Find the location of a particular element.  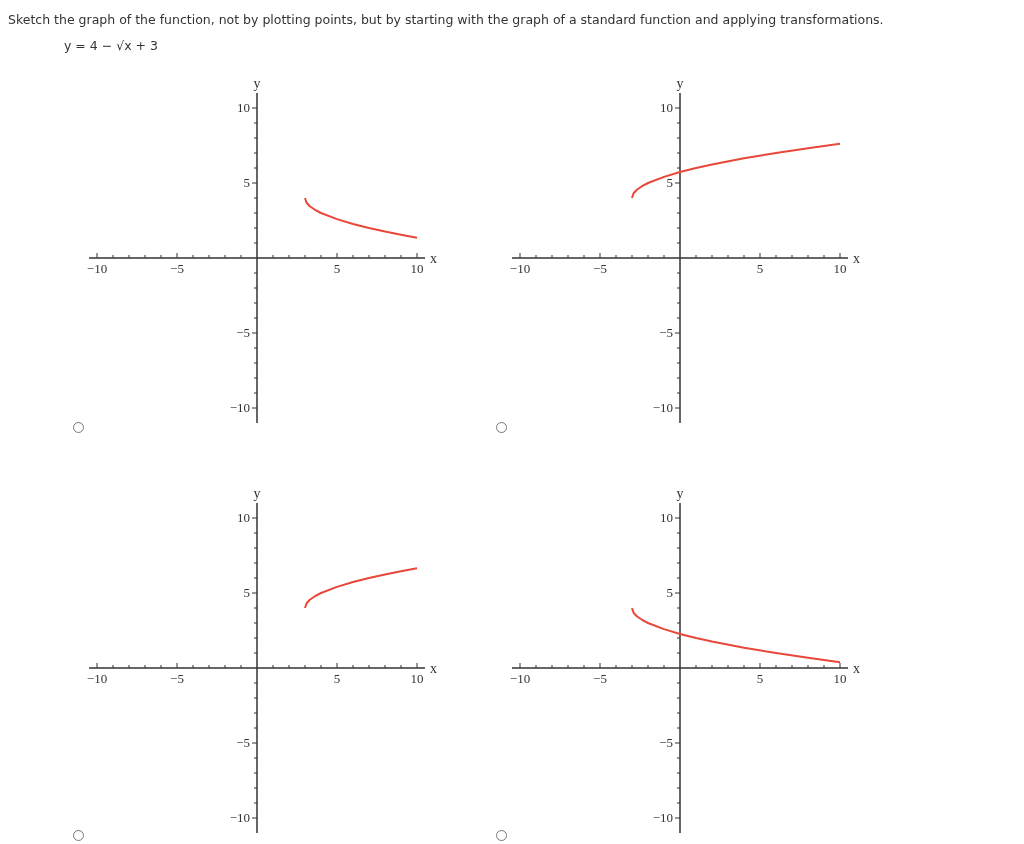

chart-subtitle: y = 4 − √x + 3 is located at coordinates (111, 45).